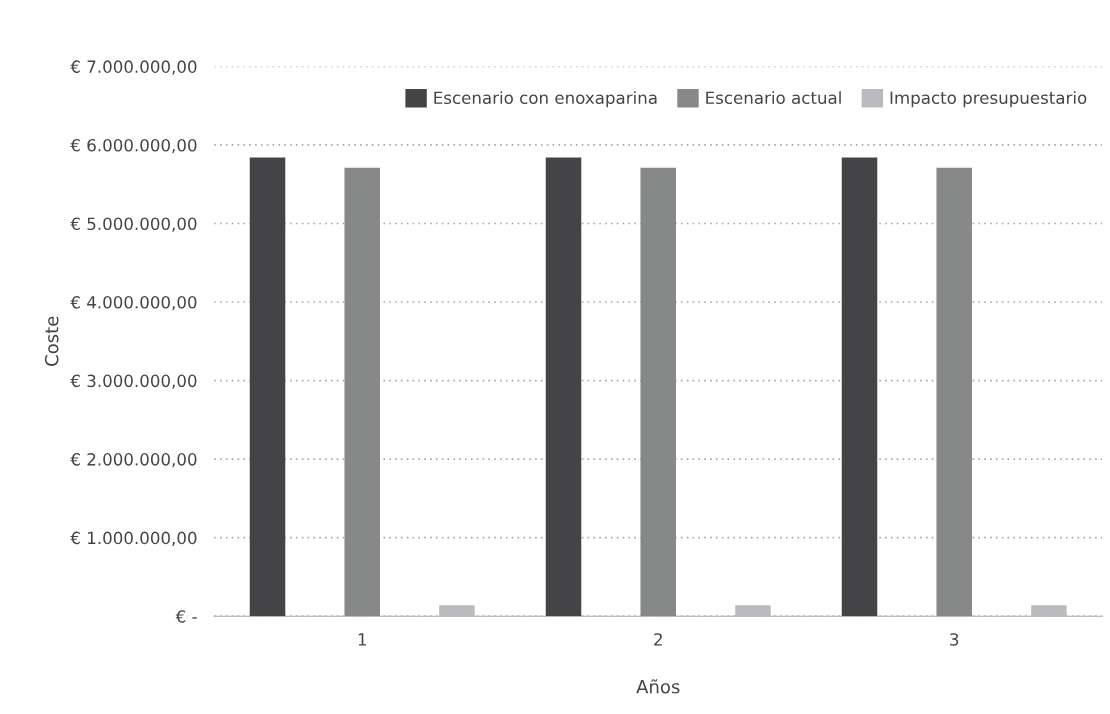 The height and width of the screenshot is (714, 1110). Describe the element at coordinates (773, 98) in the screenshot. I see `legend-label: Escenario actual` at that location.